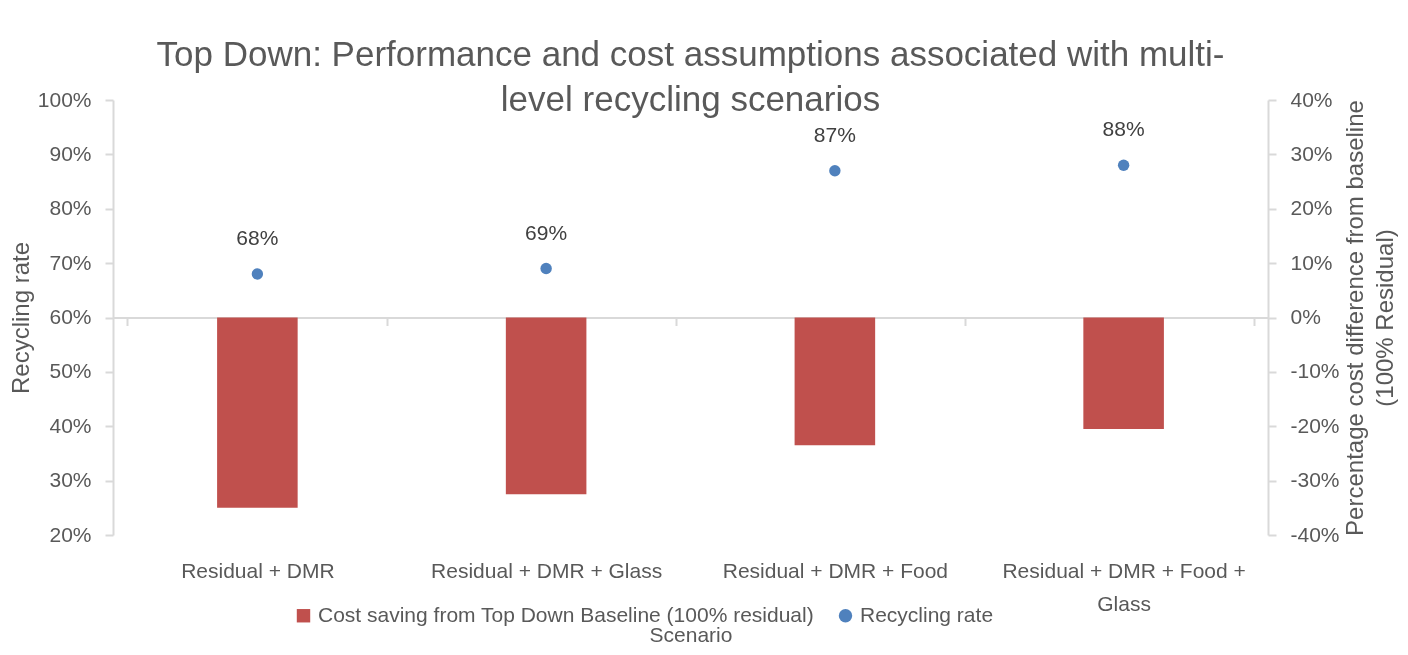  Describe the element at coordinates (566, 614) in the screenshot. I see `legend-label: Cost saving from Top Down Baseline (100% residual)` at that location.